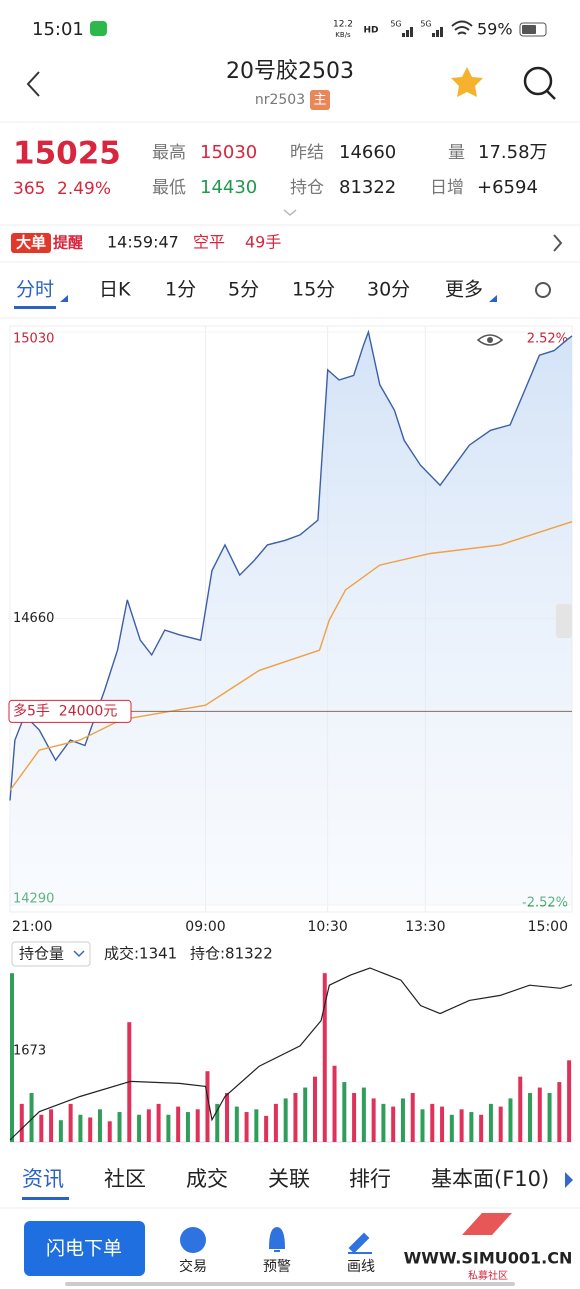 The height and width of the screenshot is (1289, 580). I want to click on draw-icon, so click(360, 1243).